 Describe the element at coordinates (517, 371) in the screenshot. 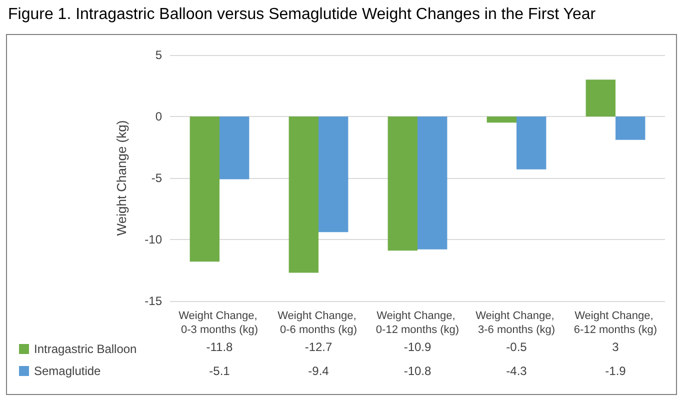

I see `data-label: -4.3` at that location.